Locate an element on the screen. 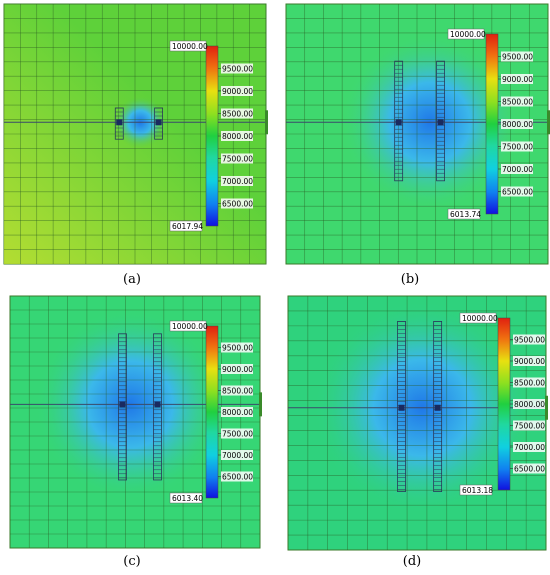 Image resolution: width=550 pixels, height=575 pixels. colorbar-max-label-d: 10000.00 is located at coordinates (478, 318).